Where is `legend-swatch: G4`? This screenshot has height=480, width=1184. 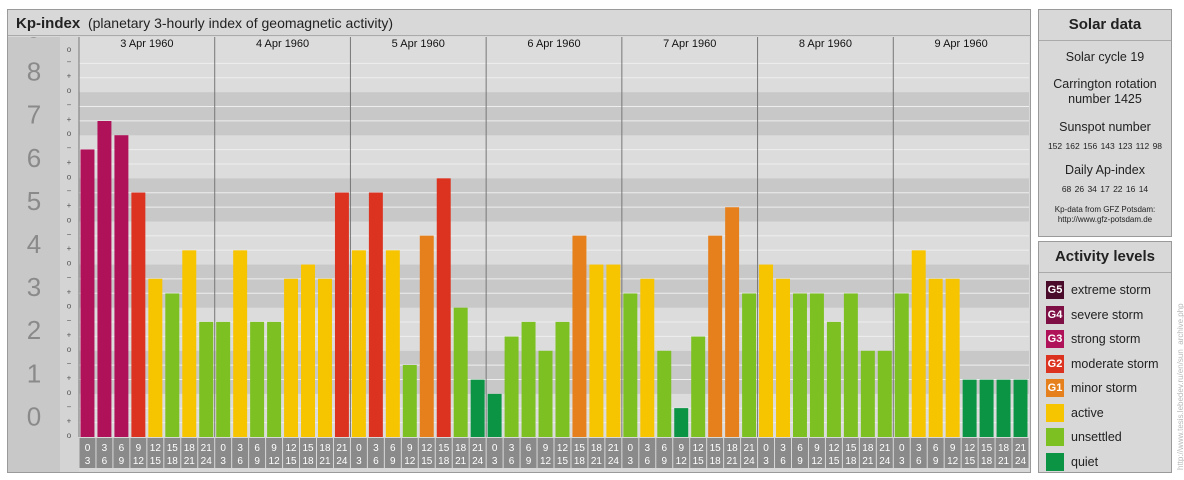 legend-swatch: G4 is located at coordinates (1055, 314).